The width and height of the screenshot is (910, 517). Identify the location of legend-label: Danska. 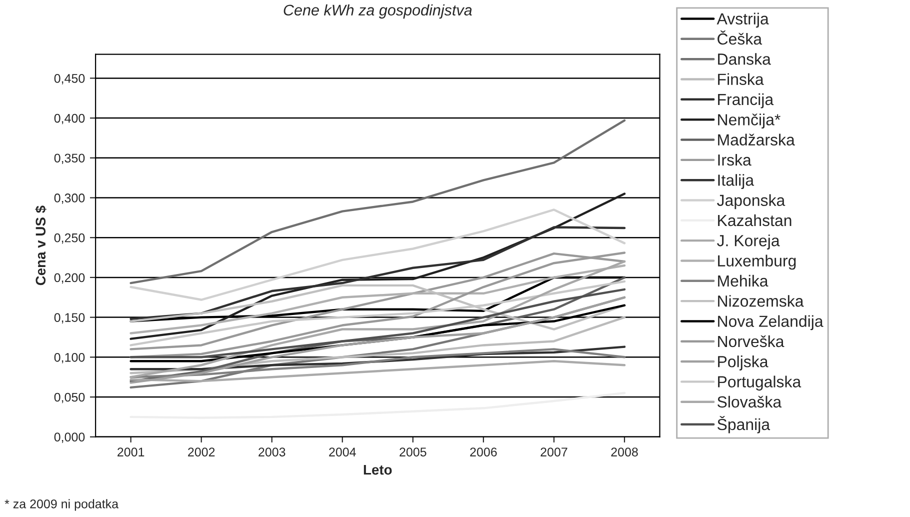
(744, 59).